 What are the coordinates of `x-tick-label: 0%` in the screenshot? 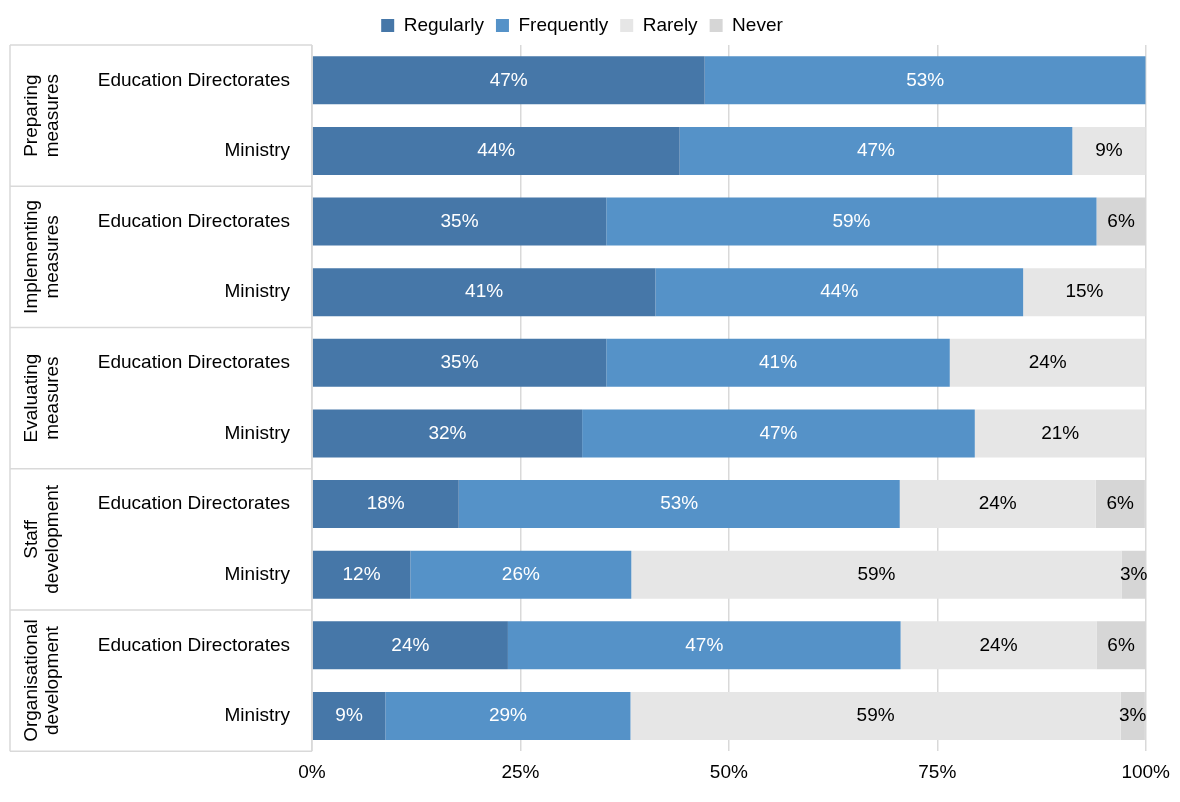 It's located at (312, 771).